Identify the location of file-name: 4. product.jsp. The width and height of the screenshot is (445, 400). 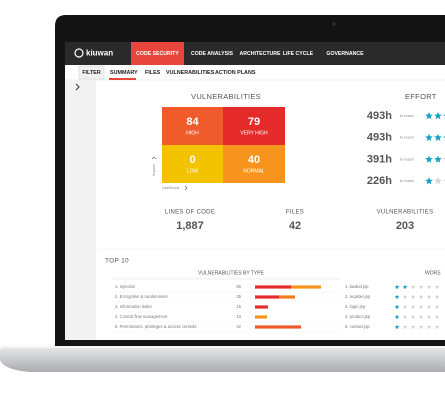
(358, 316).